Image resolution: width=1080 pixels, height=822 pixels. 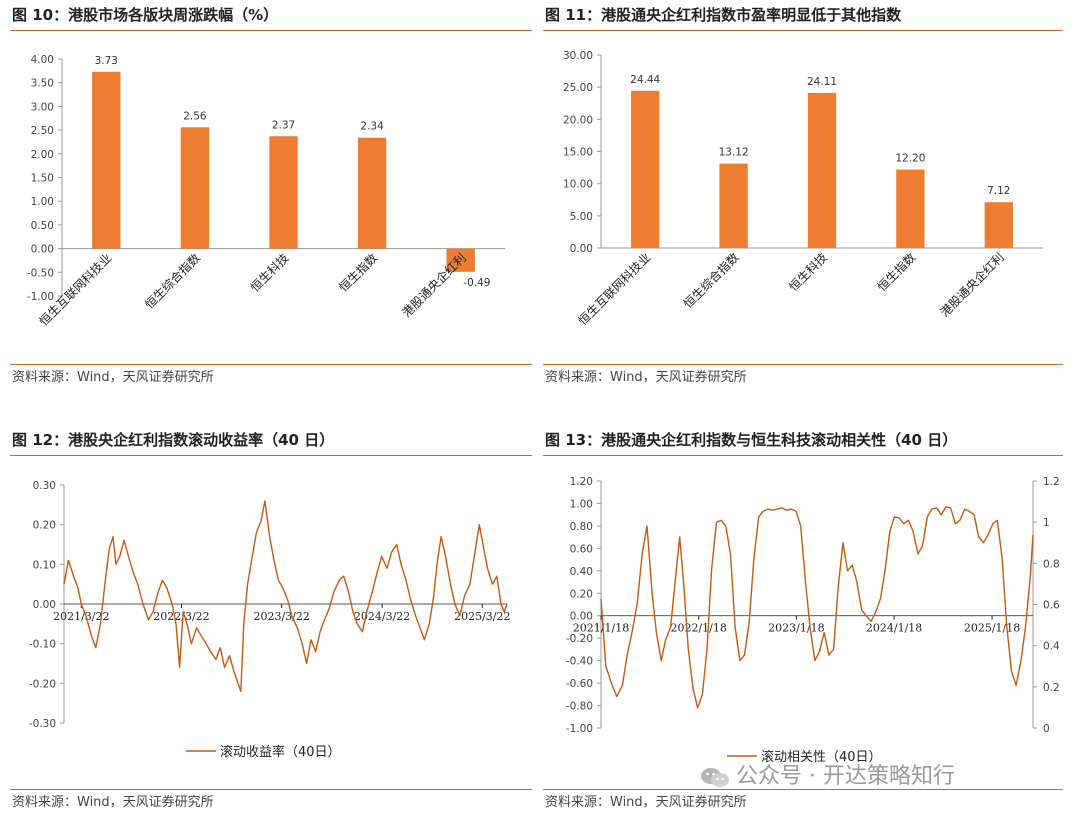 I want to click on y2-tick-label: 0.6, so click(x=1051, y=606).